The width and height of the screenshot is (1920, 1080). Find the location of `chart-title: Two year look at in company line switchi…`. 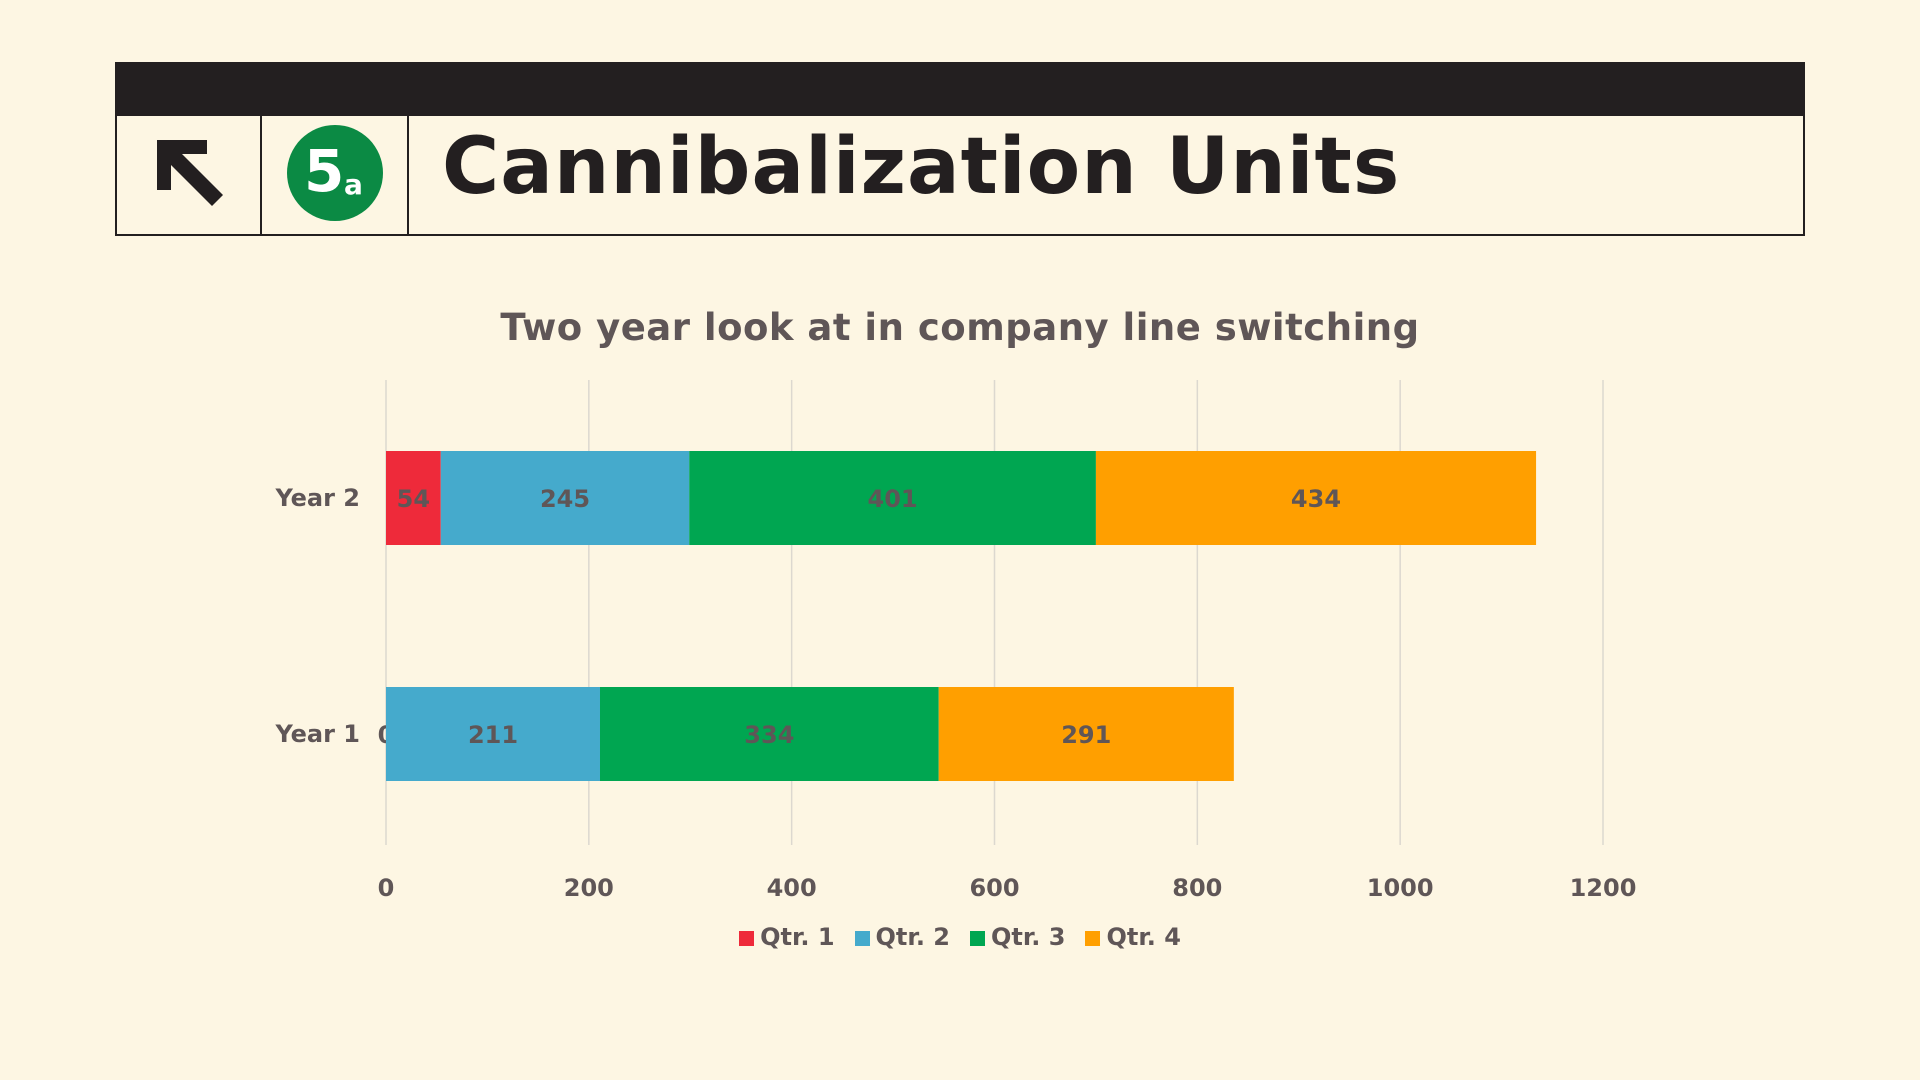

chart-title: Two year look at in company line switchi… is located at coordinates (960, 327).